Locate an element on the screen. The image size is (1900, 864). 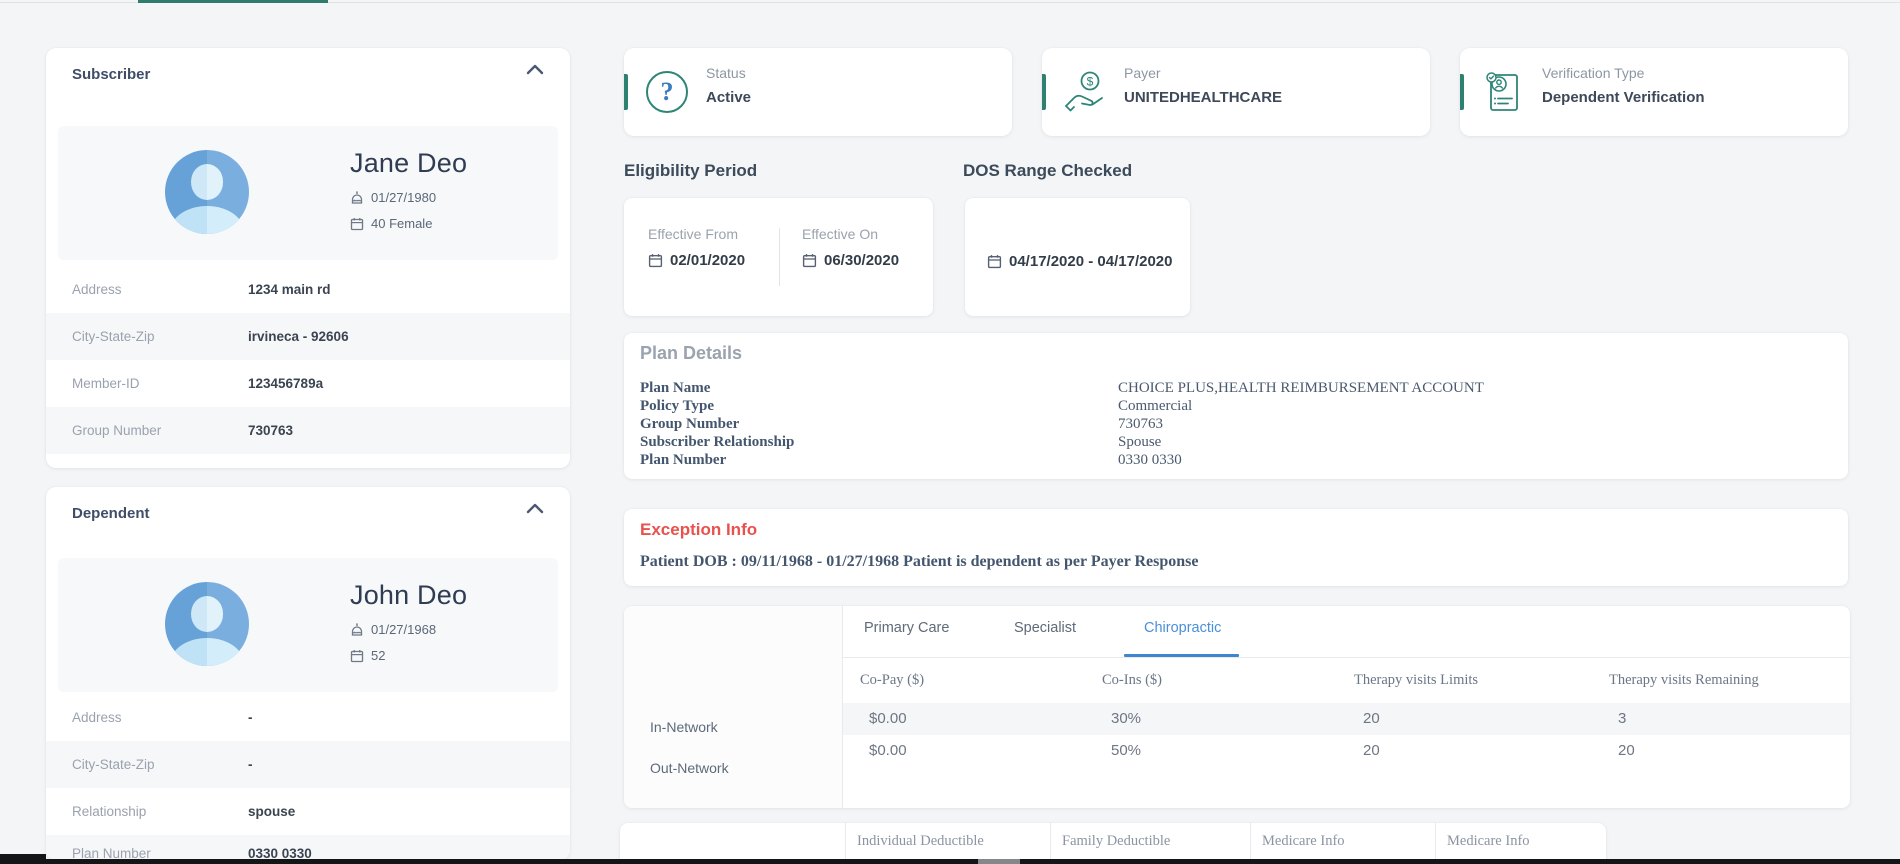
field-value: - is located at coordinates (250, 717).